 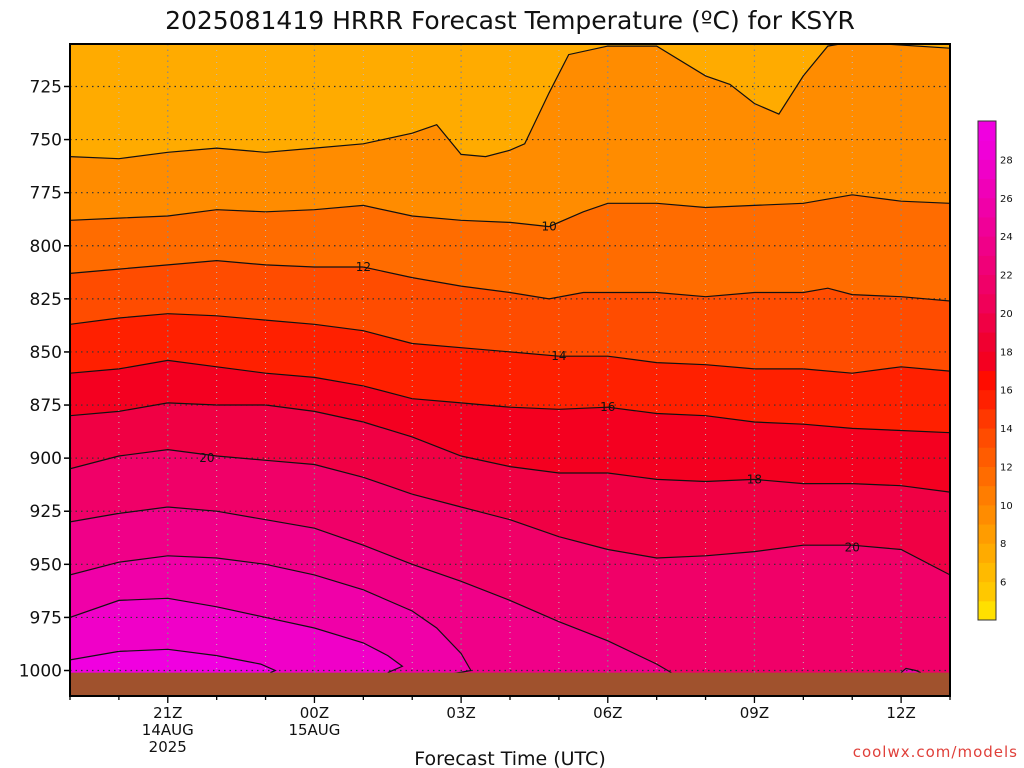 I want to click on colorbar-label: 20, so click(x=1006, y=314).